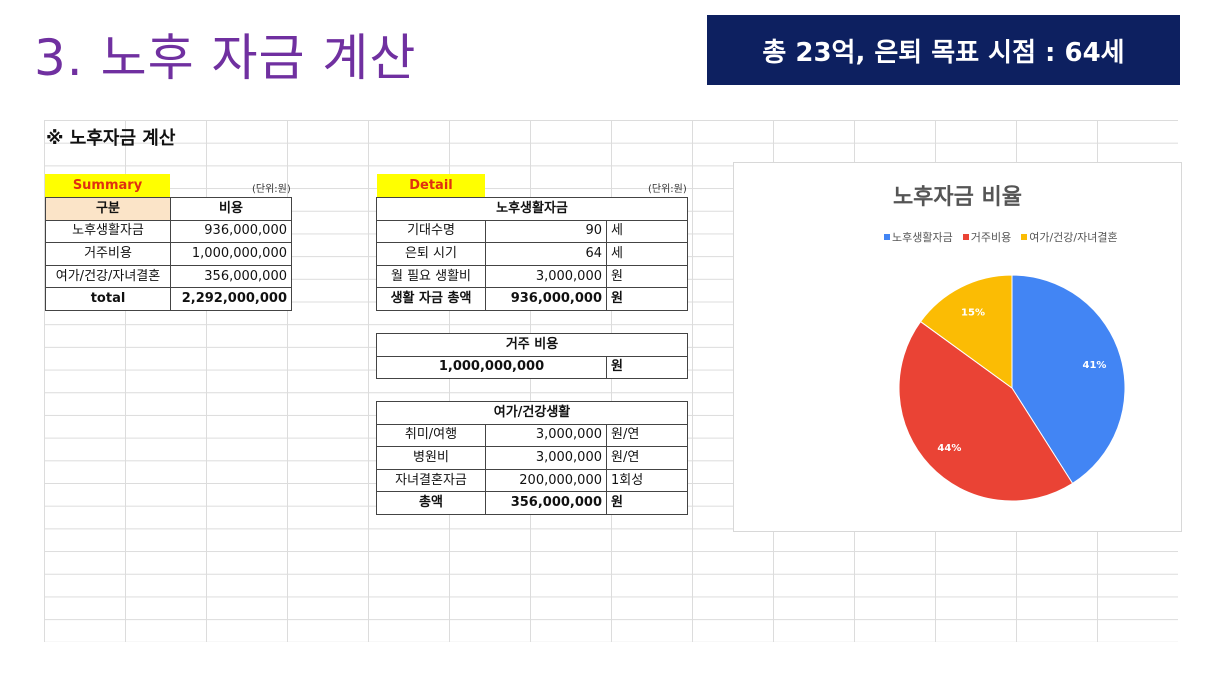  I want to click on slide-title: 3. 노후 자금 계산, so click(225, 58).